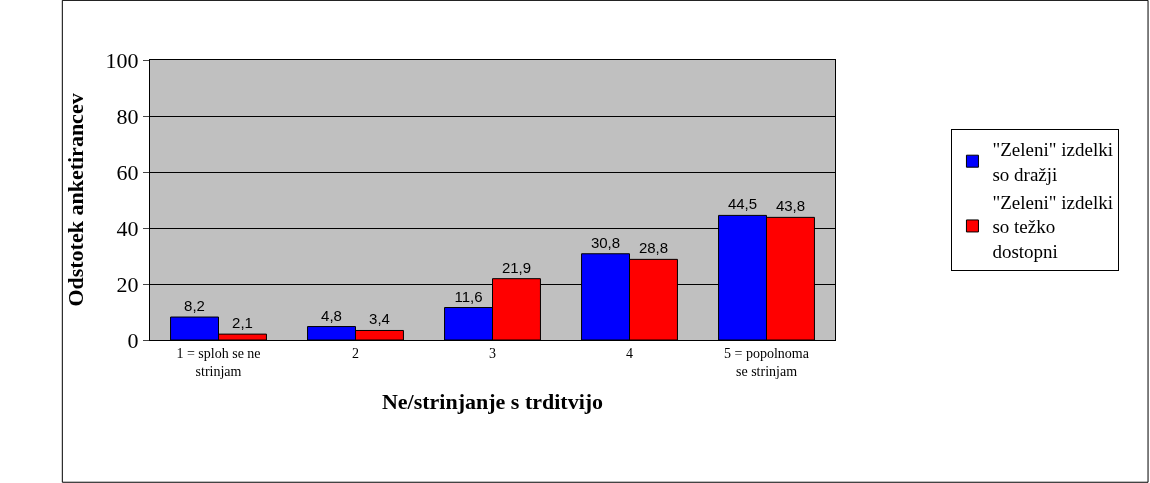  What do you see at coordinates (605, 242) in the screenshot?
I see `data-label: 30,8` at bounding box center [605, 242].